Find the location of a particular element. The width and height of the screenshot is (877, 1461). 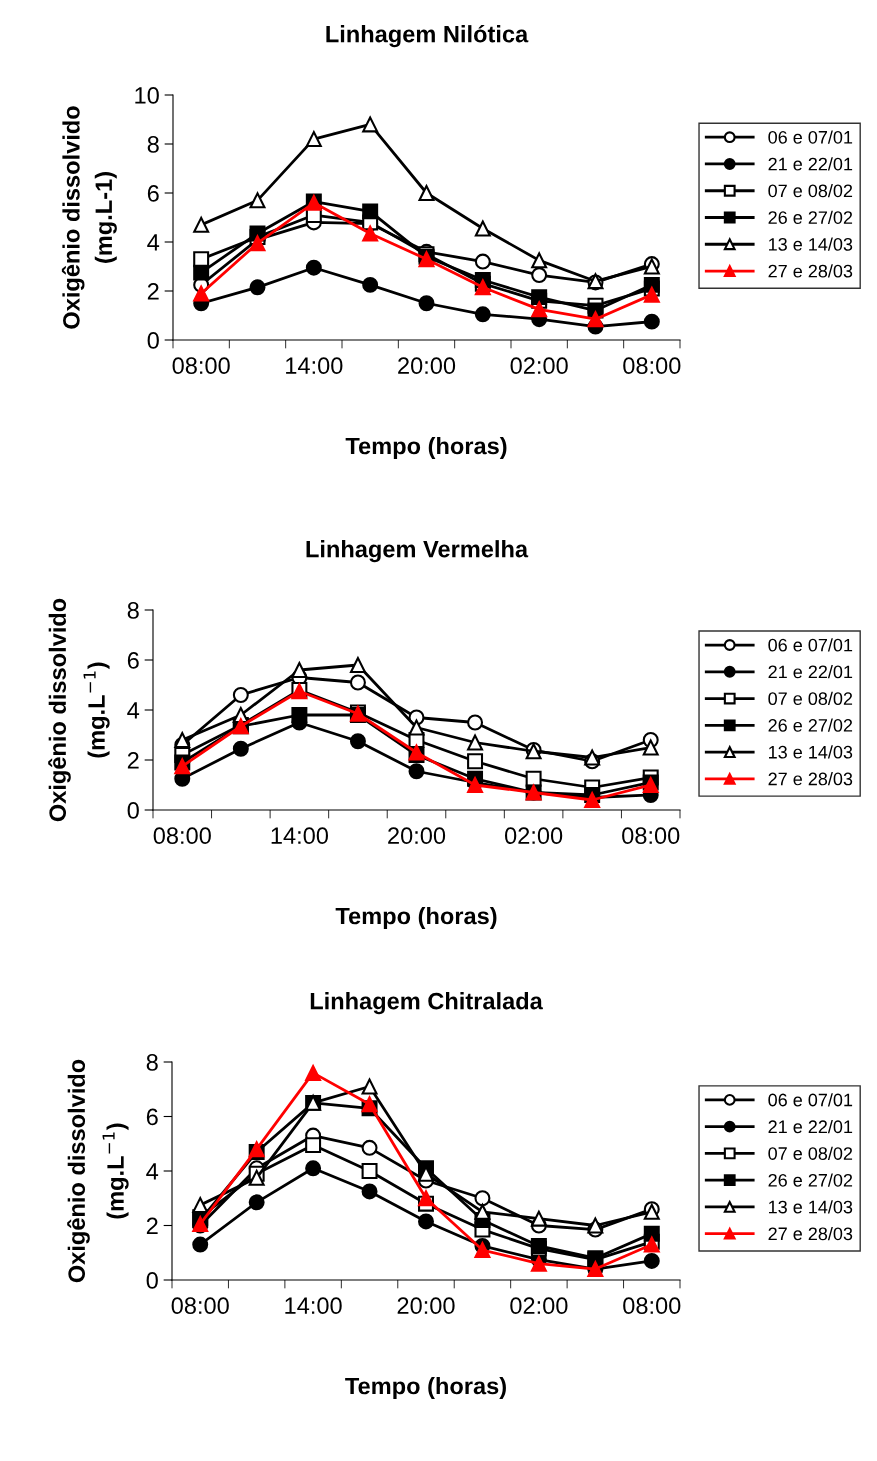

y-tick-label: 10 is located at coordinates (147, 95).